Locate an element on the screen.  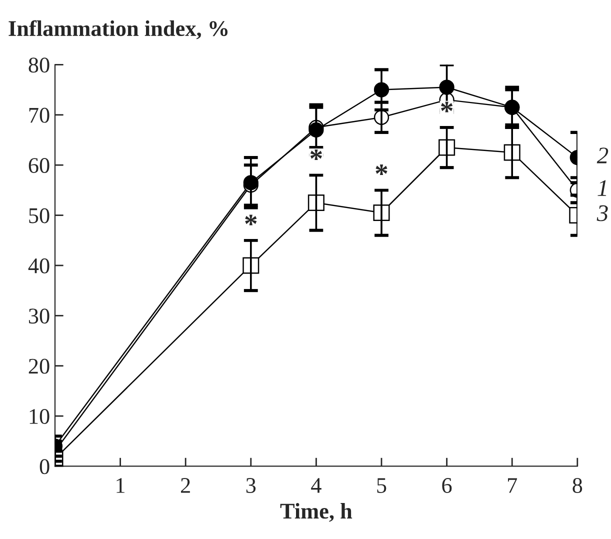
y-tick-label: 80 is located at coordinates (39, 65).